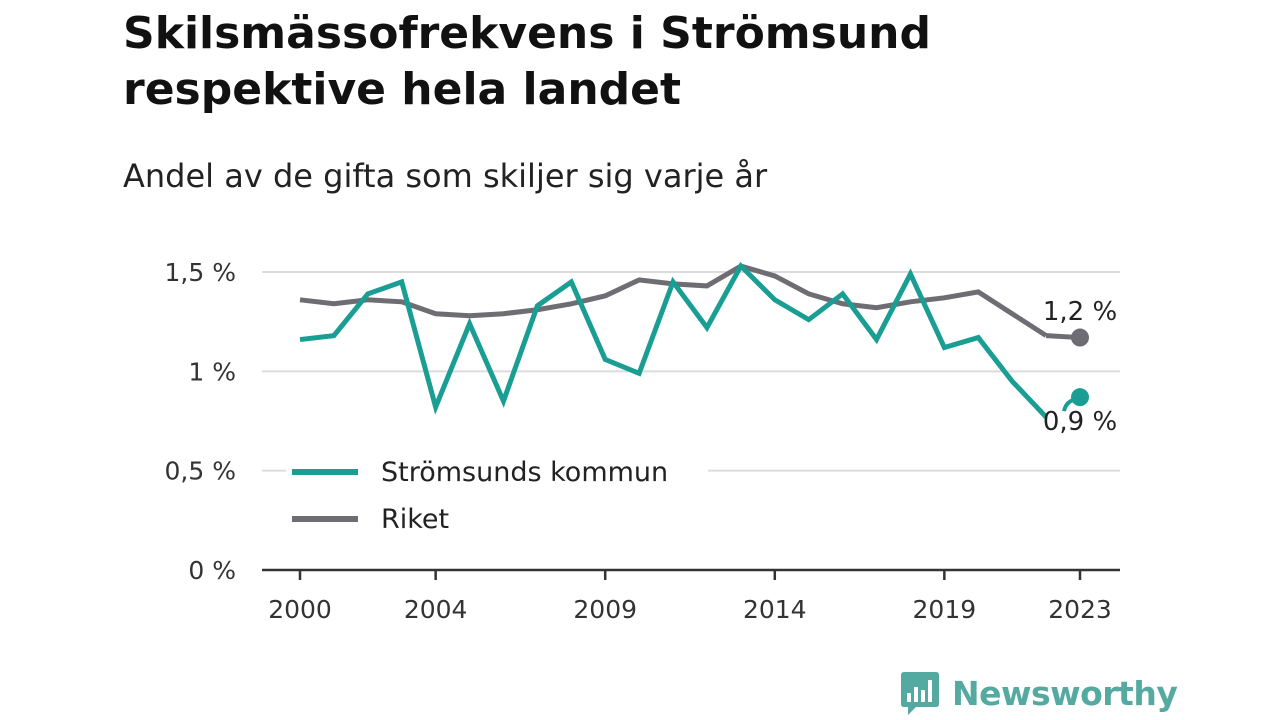 The image size is (1280, 720). What do you see at coordinates (212, 371) in the screenshot?
I see `y-tick-label: 1 %` at bounding box center [212, 371].